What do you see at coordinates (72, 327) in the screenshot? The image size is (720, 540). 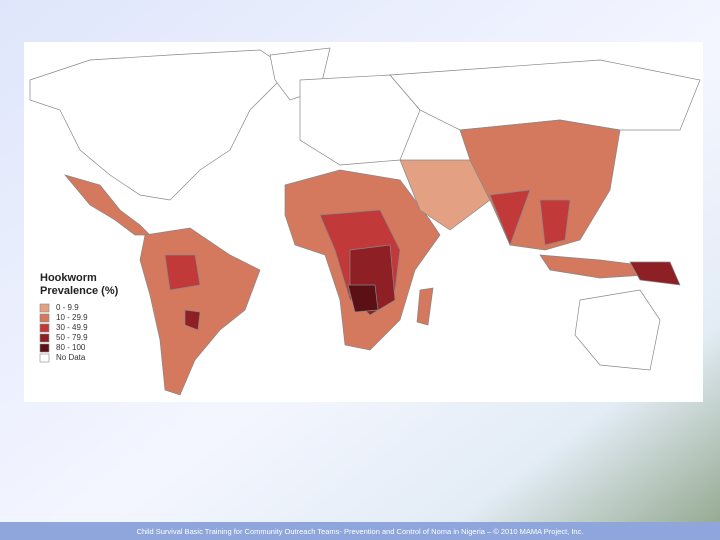 I see `legend-label: 30 - 49.9` at bounding box center [72, 327].